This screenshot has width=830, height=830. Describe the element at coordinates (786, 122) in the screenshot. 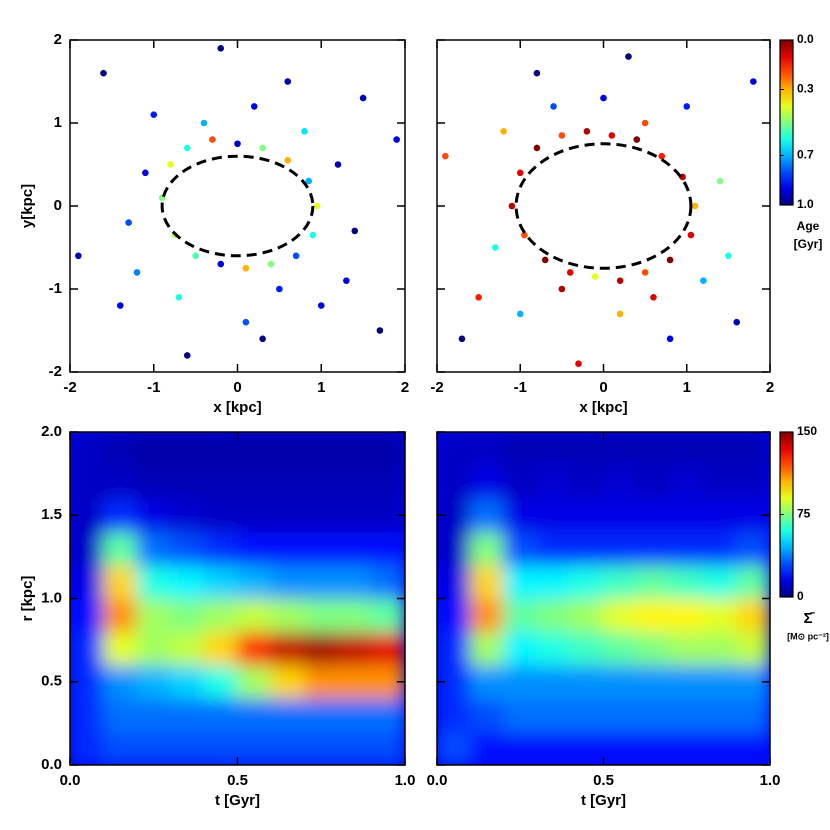

I see `colorbar` at that location.